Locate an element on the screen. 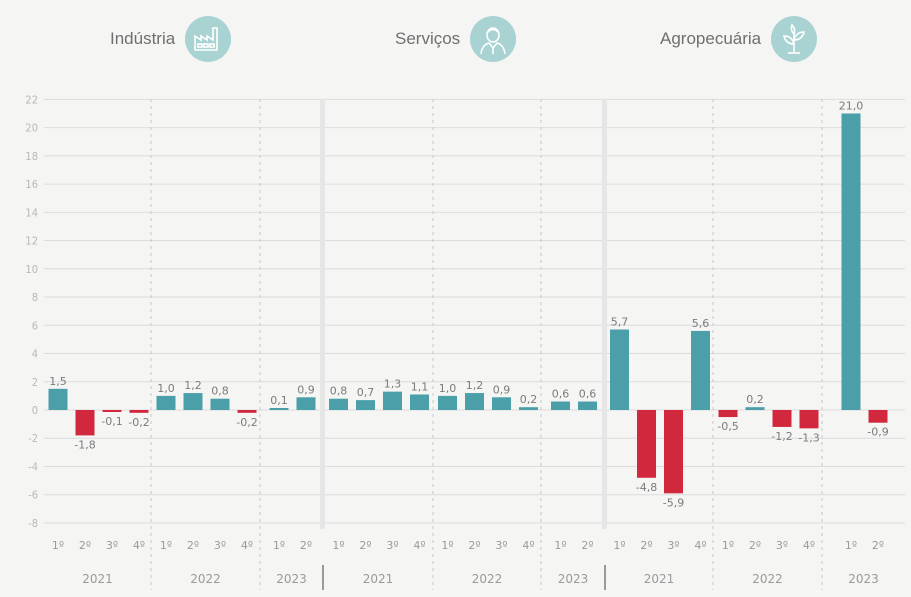 The height and width of the screenshot is (597, 911). data-label: -0,1 is located at coordinates (111, 421).